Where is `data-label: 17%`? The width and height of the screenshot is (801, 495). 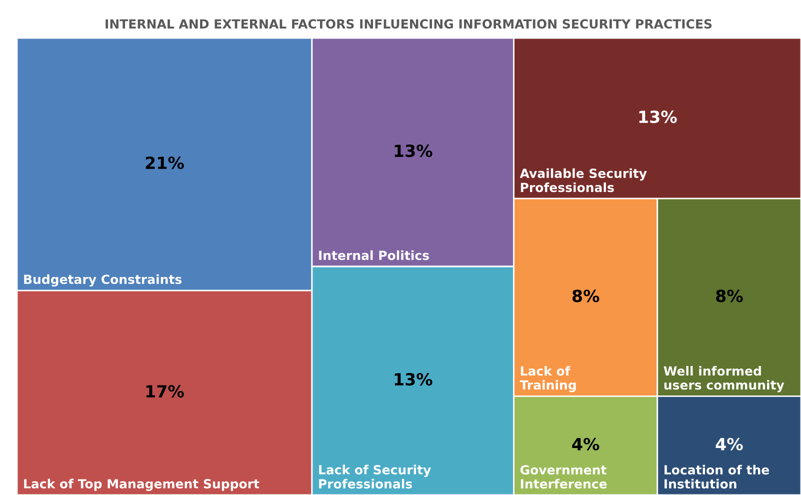 data-label: 17% is located at coordinates (165, 391).